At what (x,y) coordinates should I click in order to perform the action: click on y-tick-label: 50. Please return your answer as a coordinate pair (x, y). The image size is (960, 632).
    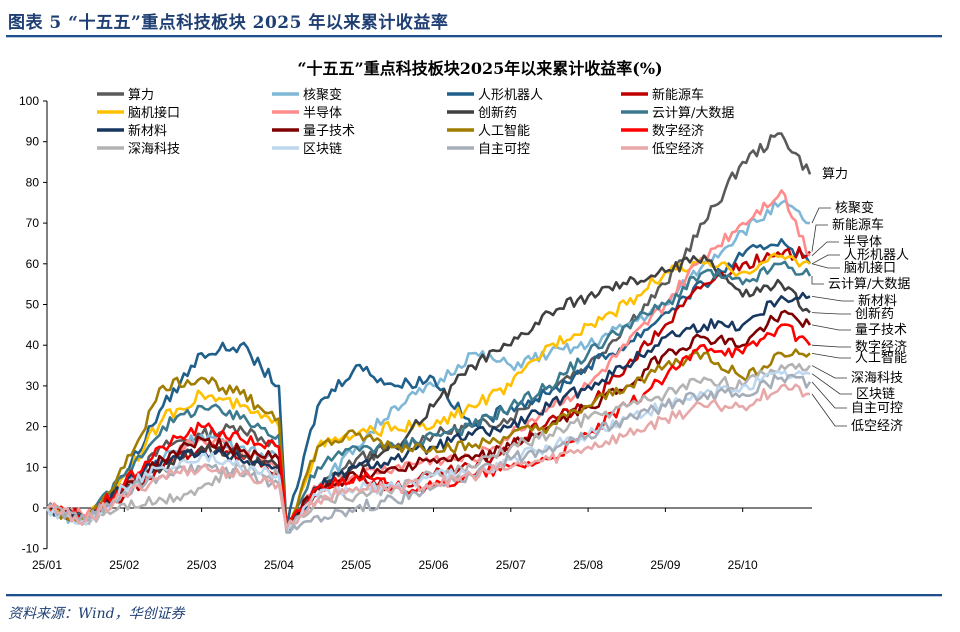
    Looking at the image, I should click on (33, 305).